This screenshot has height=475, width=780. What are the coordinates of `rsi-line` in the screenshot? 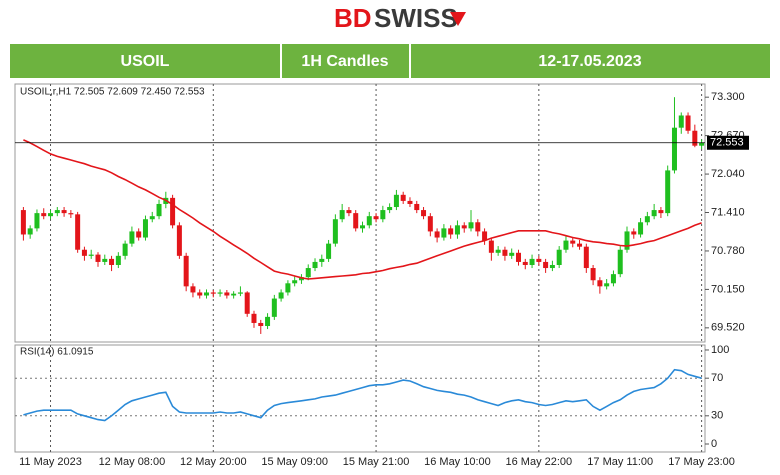 It's located at (362, 395).